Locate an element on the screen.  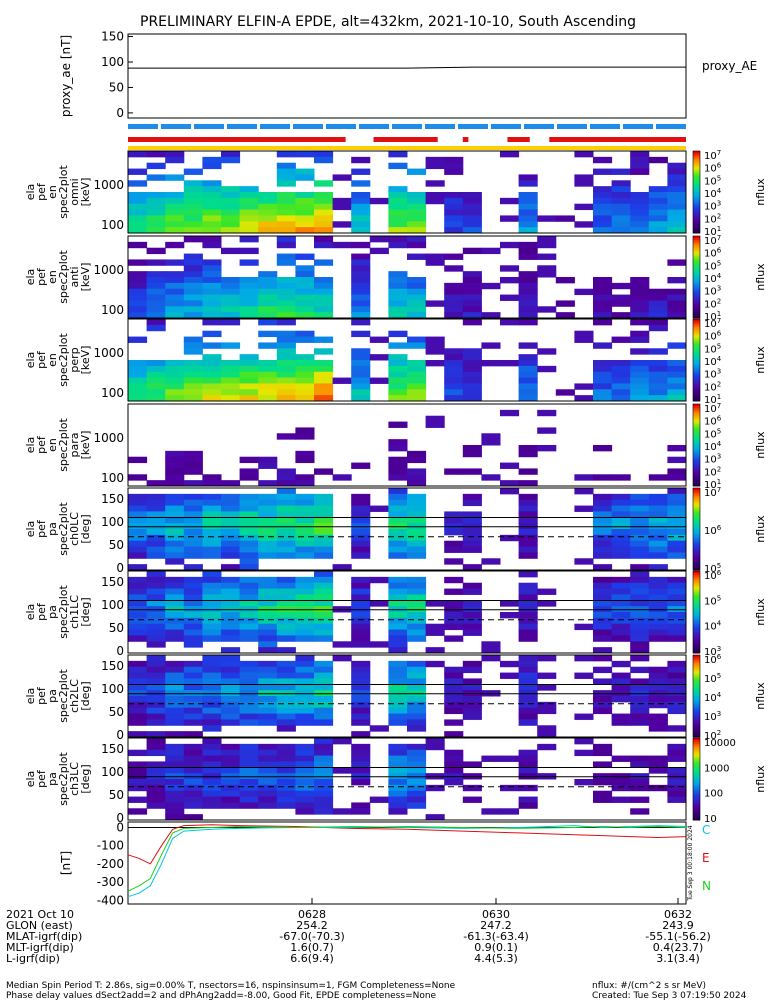
epde-bar-segment is located at coordinates (617, 139).